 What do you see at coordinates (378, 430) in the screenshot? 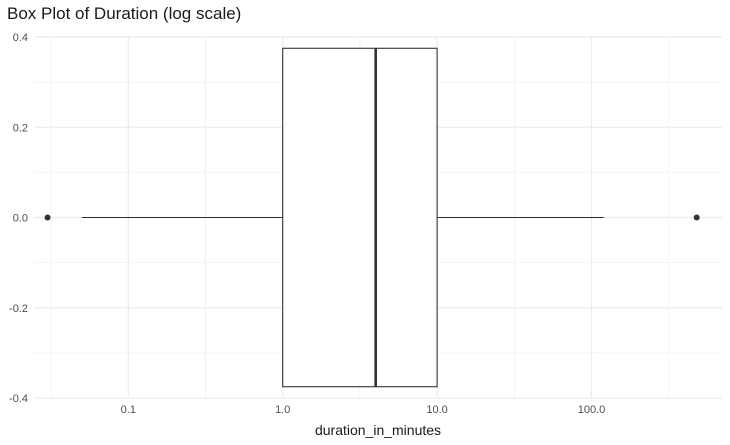
I see `x-axis-title: duration_in_minutes` at bounding box center [378, 430].